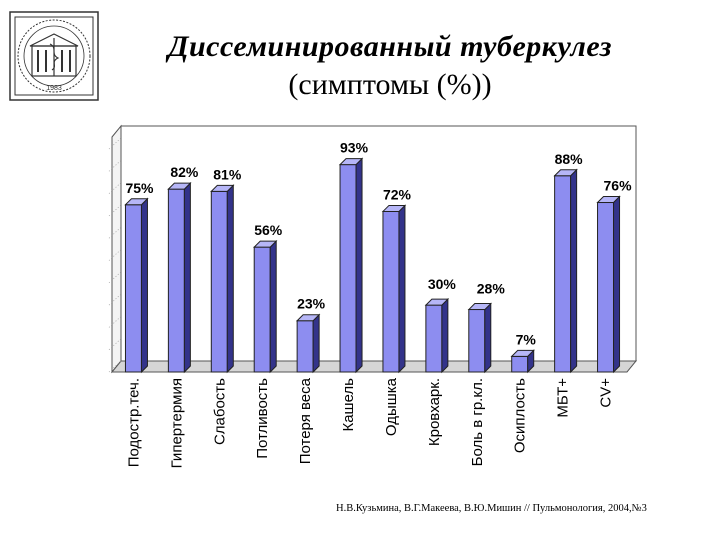 The width and height of the screenshot is (720, 540). What do you see at coordinates (618, 186) in the screenshot?
I see `data-label: 76%` at bounding box center [618, 186].